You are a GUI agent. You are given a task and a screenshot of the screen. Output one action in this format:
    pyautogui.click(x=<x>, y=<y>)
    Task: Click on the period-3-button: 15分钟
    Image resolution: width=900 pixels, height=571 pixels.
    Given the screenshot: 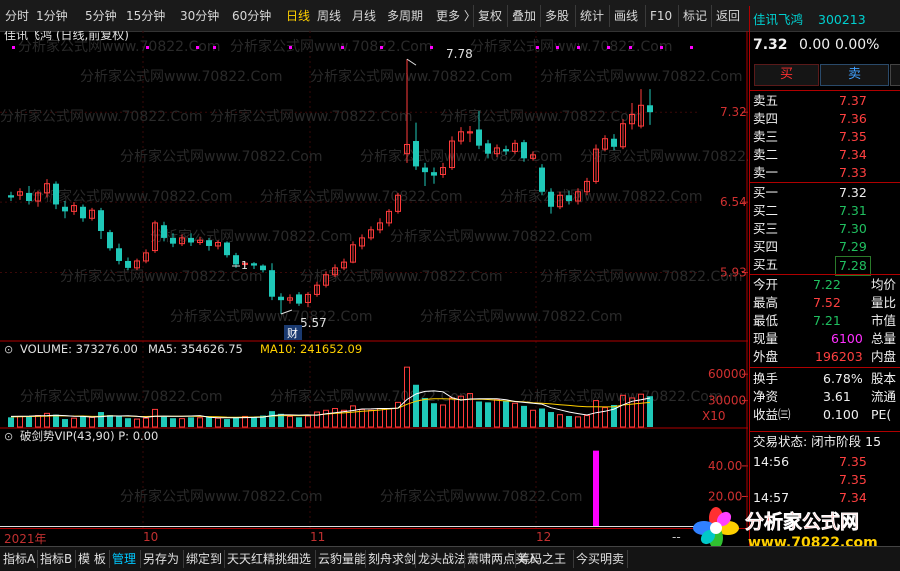 What is the action you would take?
    pyautogui.click(x=146, y=16)
    